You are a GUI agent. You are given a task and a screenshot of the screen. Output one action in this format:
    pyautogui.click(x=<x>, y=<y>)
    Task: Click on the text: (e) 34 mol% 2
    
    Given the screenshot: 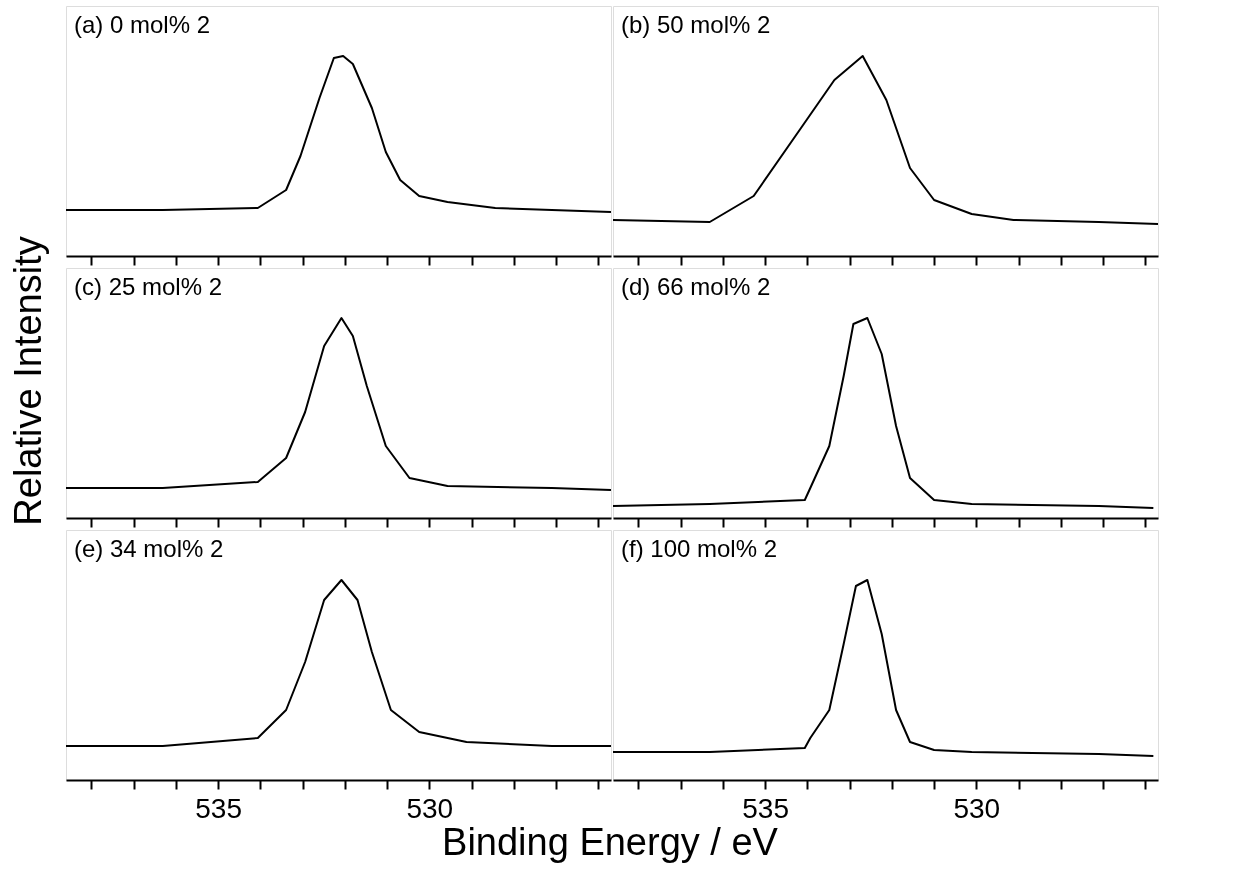 What is the action you would take?
    pyautogui.click(x=149, y=548)
    